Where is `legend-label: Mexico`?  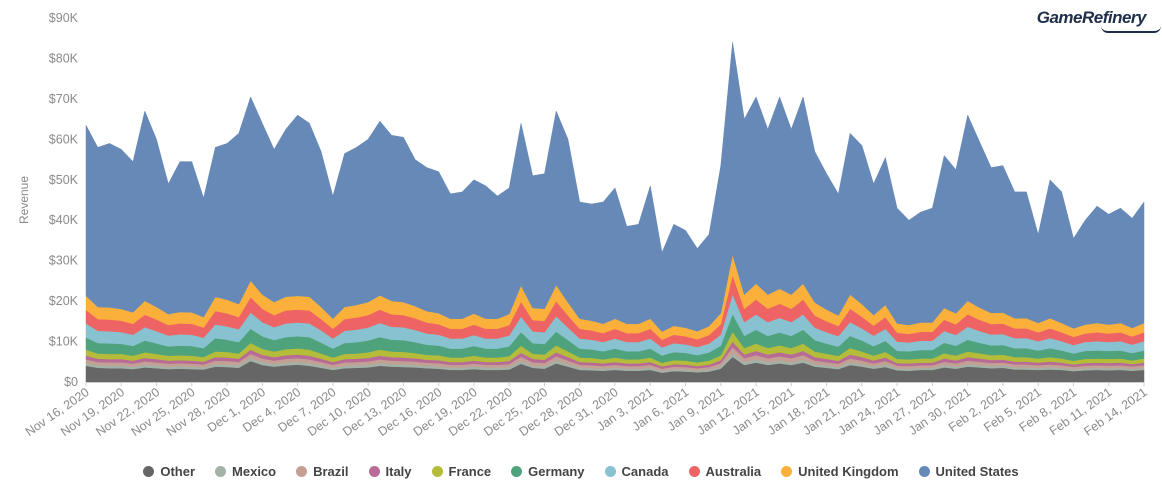
legend-label: Mexico is located at coordinates (254, 471).